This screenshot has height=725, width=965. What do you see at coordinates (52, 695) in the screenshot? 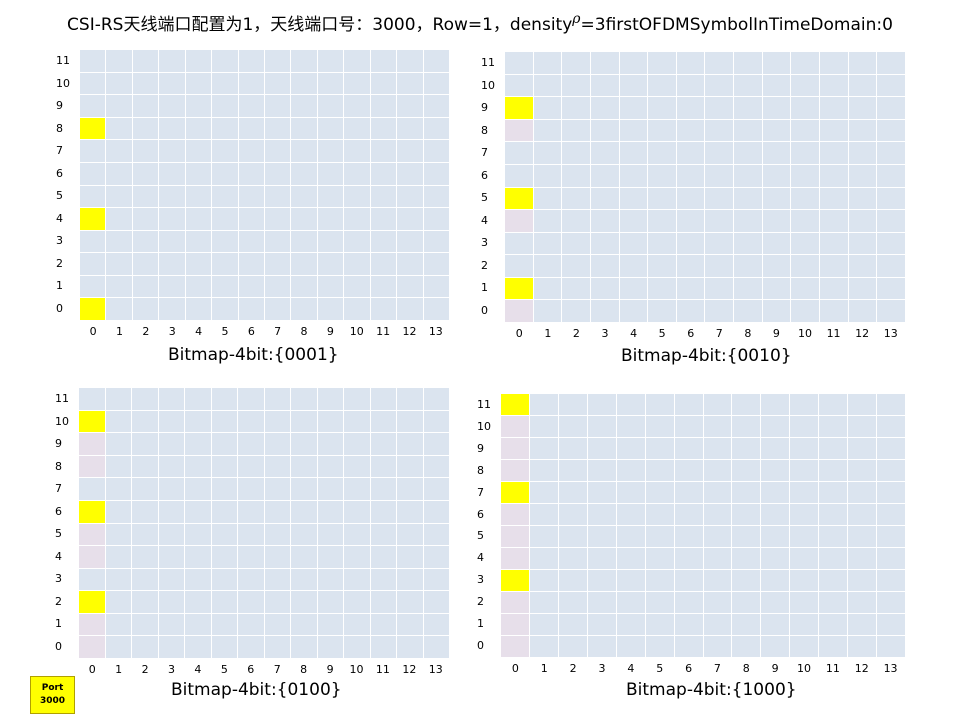
I see `port-badge: Port 3000` at bounding box center [52, 695].